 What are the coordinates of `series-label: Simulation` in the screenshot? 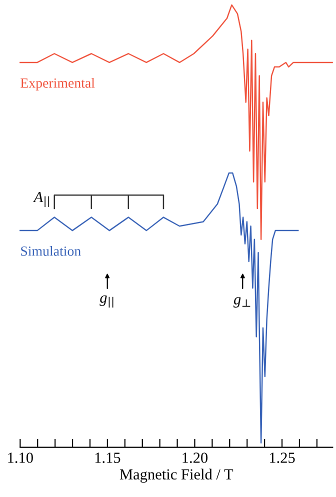 It's located at (51, 251).